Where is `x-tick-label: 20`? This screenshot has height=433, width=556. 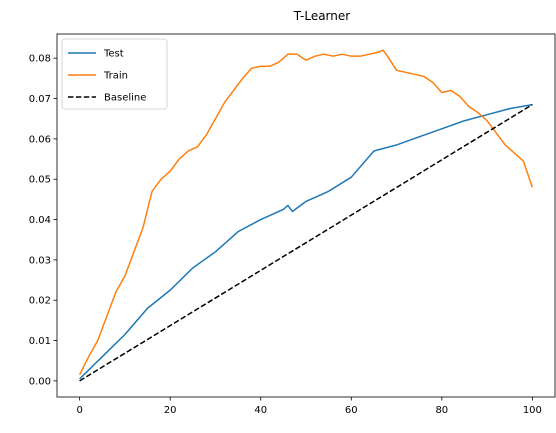 x-tick-label: 20 is located at coordinates (170, 410).